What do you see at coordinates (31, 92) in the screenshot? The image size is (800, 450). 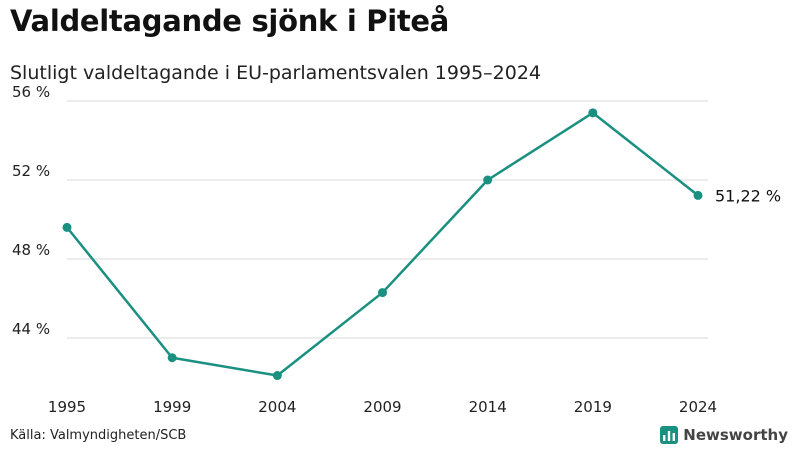 I see `y-tick-label: 56 %` at bounding box center [31, 92].